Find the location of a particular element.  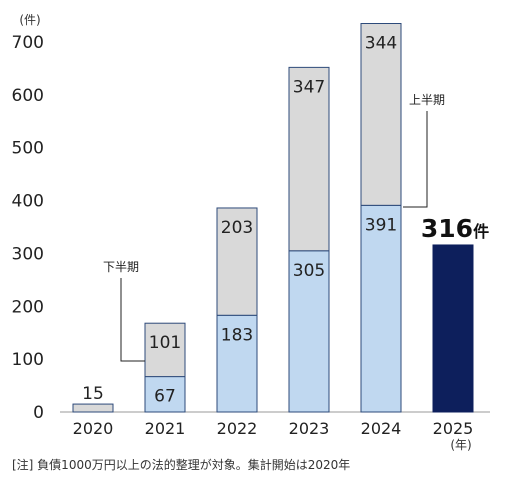

y-tick-label: 0 is located at coordinates (38, 413).